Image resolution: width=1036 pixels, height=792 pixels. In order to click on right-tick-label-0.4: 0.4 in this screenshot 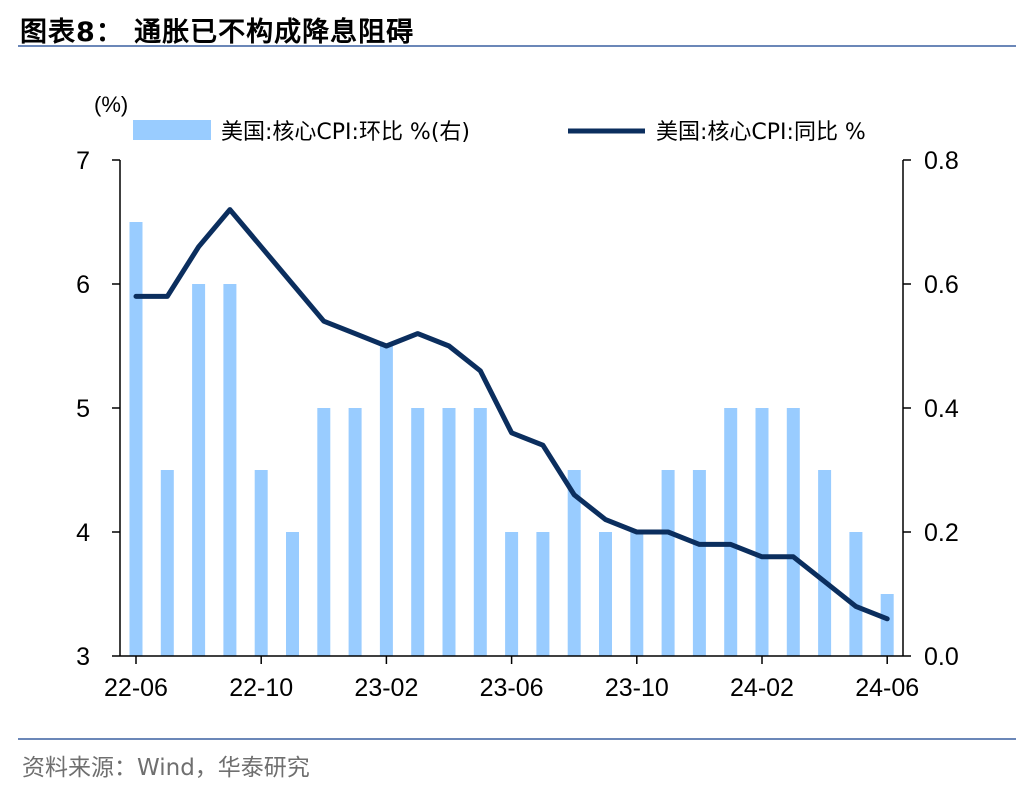, I will do `click(941, 409)`.